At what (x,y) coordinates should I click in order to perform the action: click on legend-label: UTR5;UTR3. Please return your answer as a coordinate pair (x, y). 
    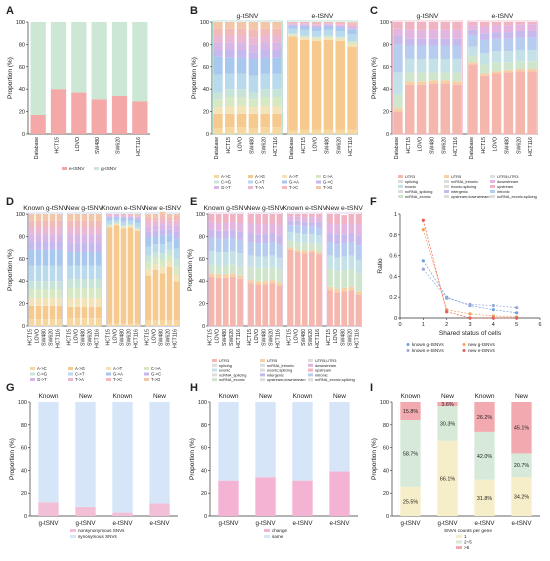
    Looking at the image, I should click on (507, 176).